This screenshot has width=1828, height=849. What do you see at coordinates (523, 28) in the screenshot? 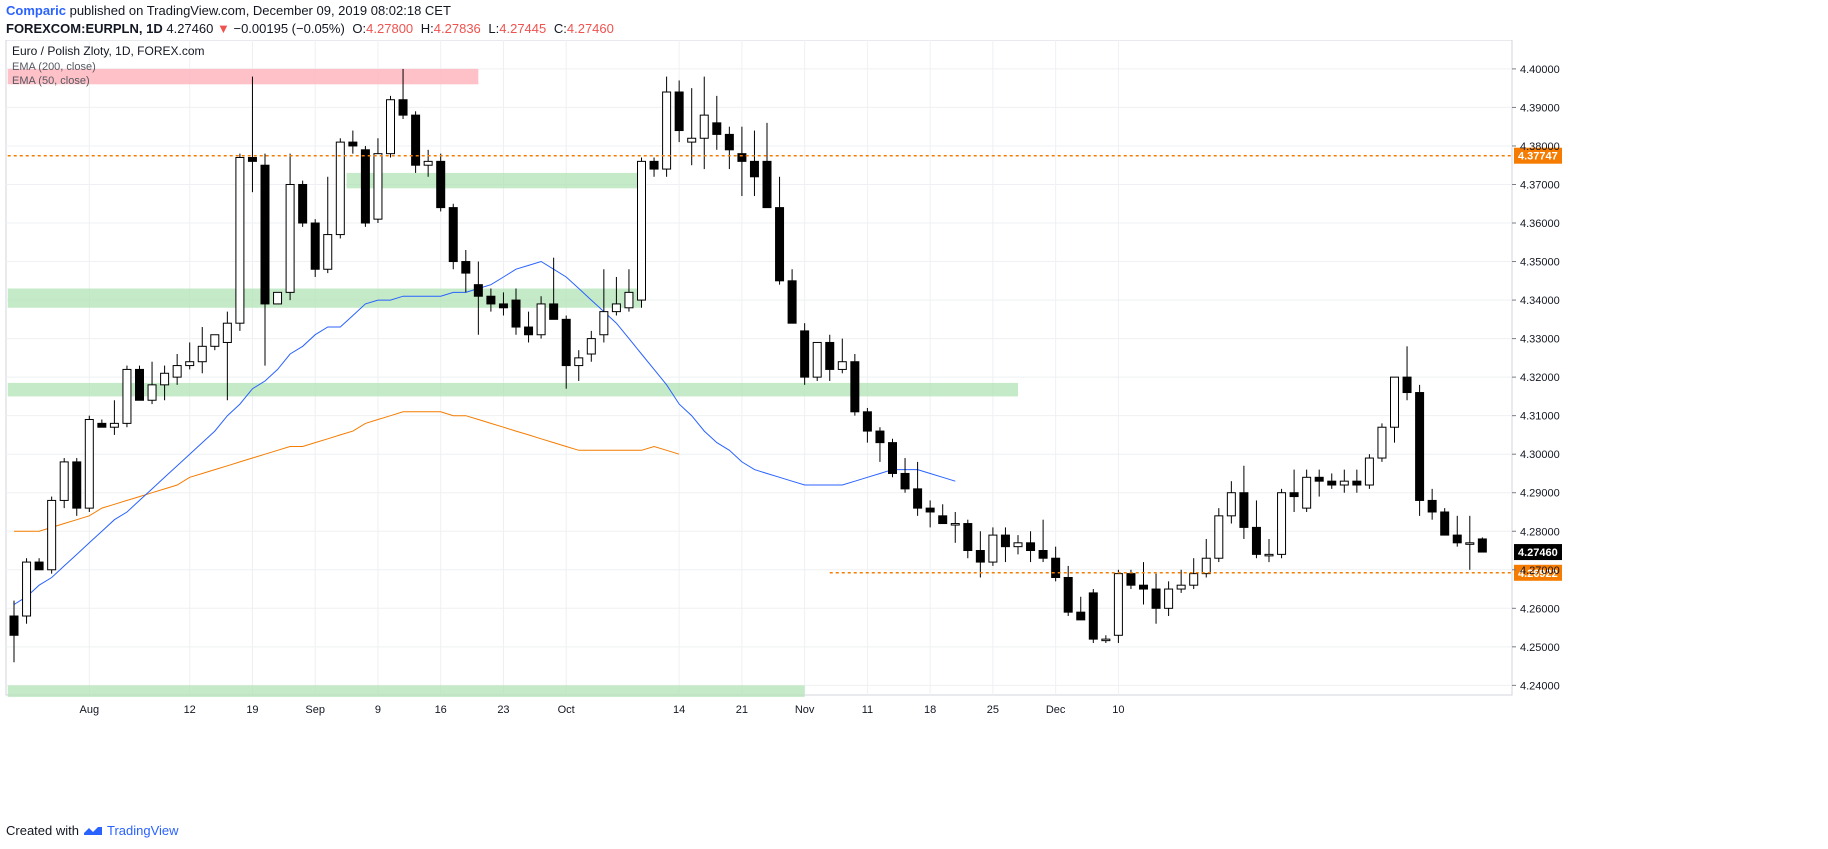
I see `low-value: 4.27445` at bounding box center [523, 28].